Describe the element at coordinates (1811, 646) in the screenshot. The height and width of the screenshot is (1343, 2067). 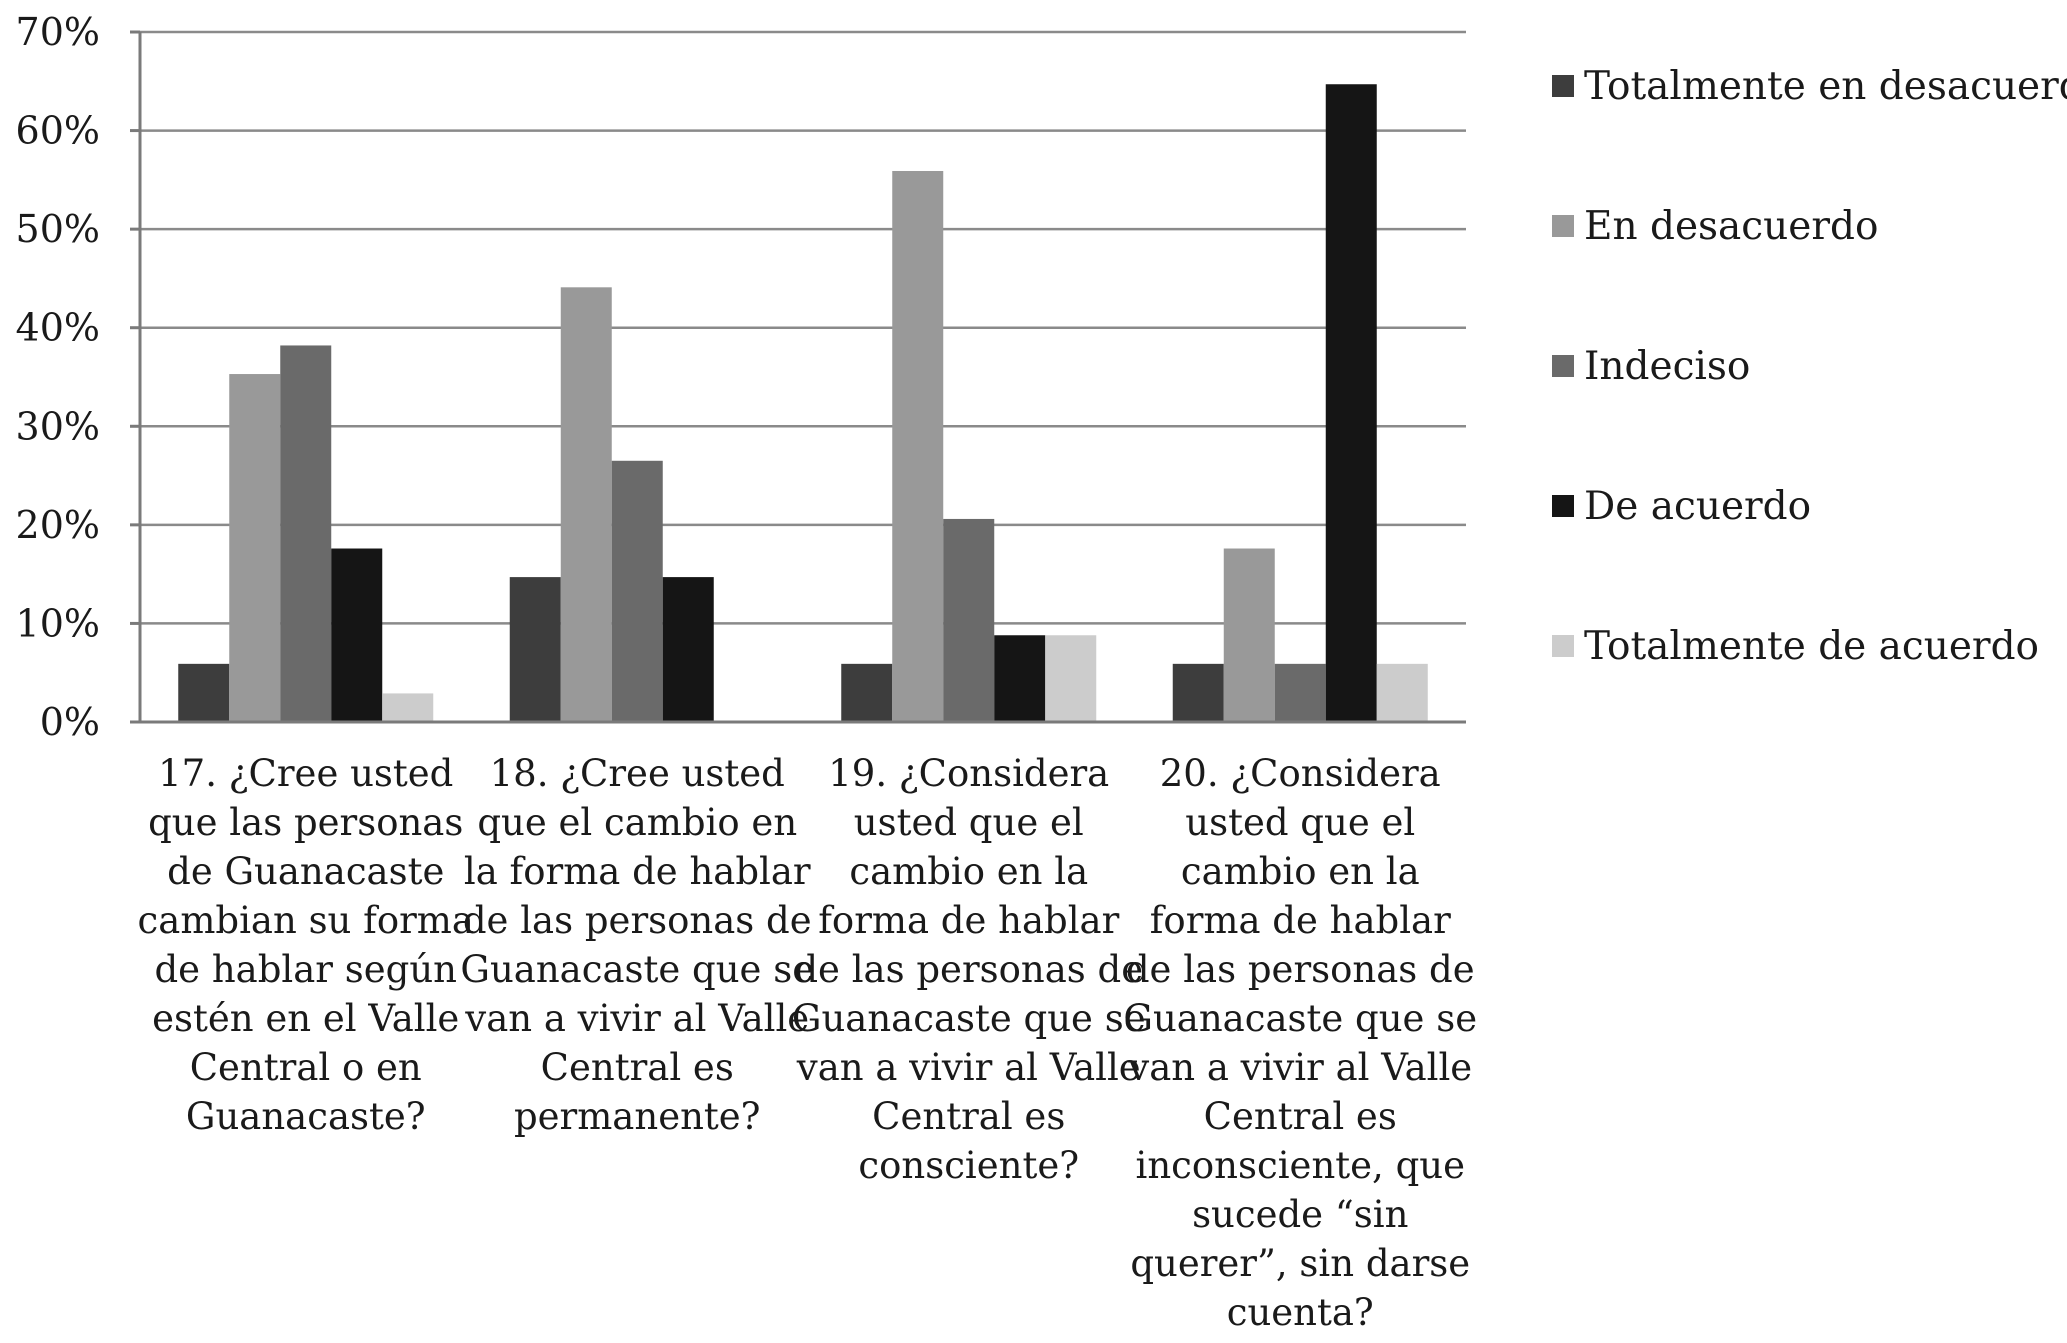
I see `legend-label: Totalmente de acuerdo` at that location.